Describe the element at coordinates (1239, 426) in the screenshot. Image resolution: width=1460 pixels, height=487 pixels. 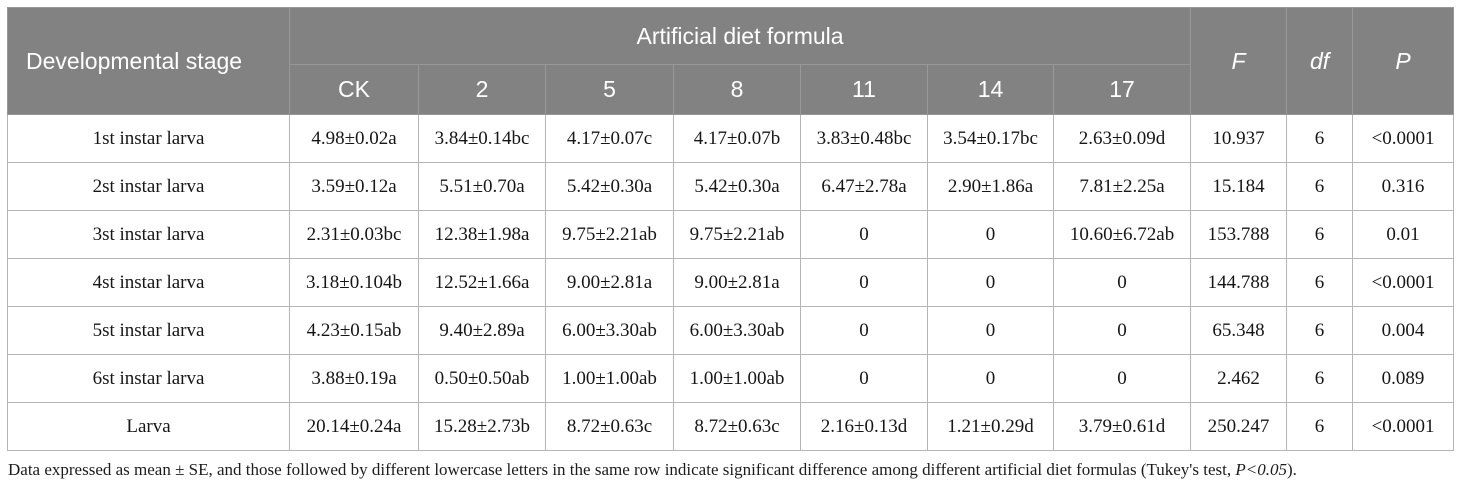
I see `cell-f: 250.247` at that location.